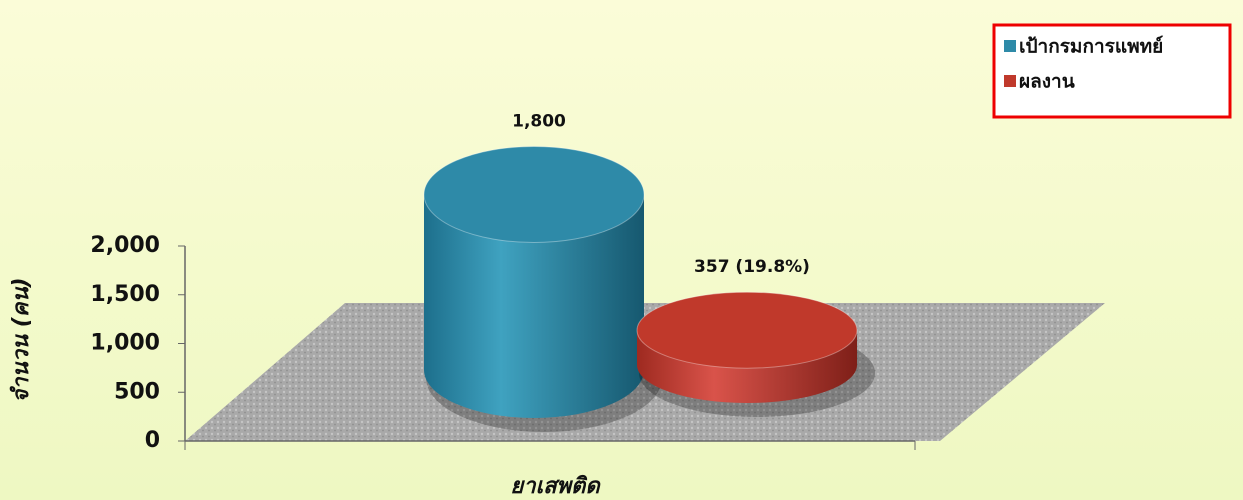 The image size is (1243, 500). Describe the element at coordinates (125, 245) in the screenshot. I see `y-tick-label: 2,000` at that location.